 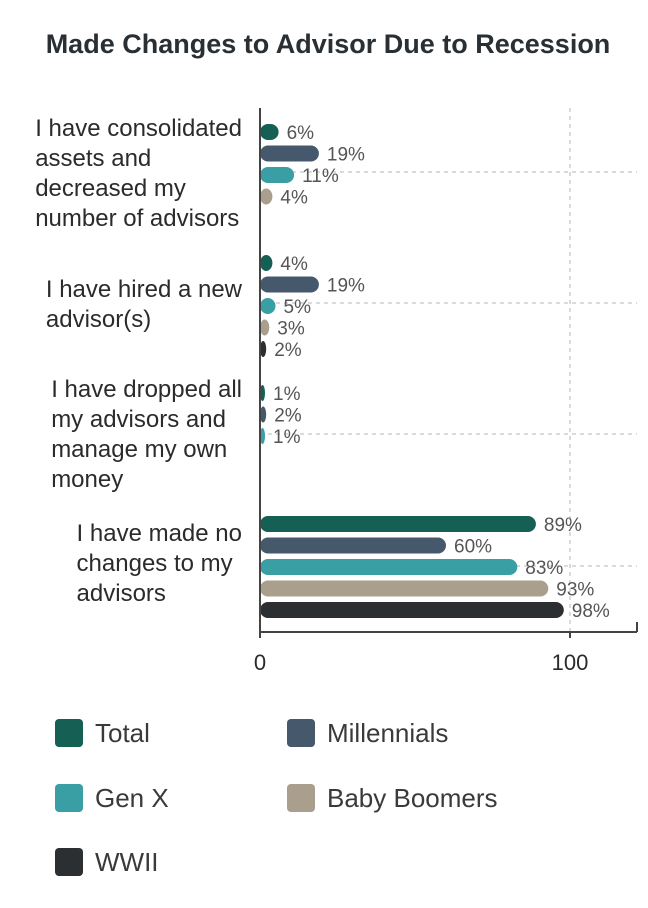 I want to click on category-label-line: money, so click(x=87, y=479).